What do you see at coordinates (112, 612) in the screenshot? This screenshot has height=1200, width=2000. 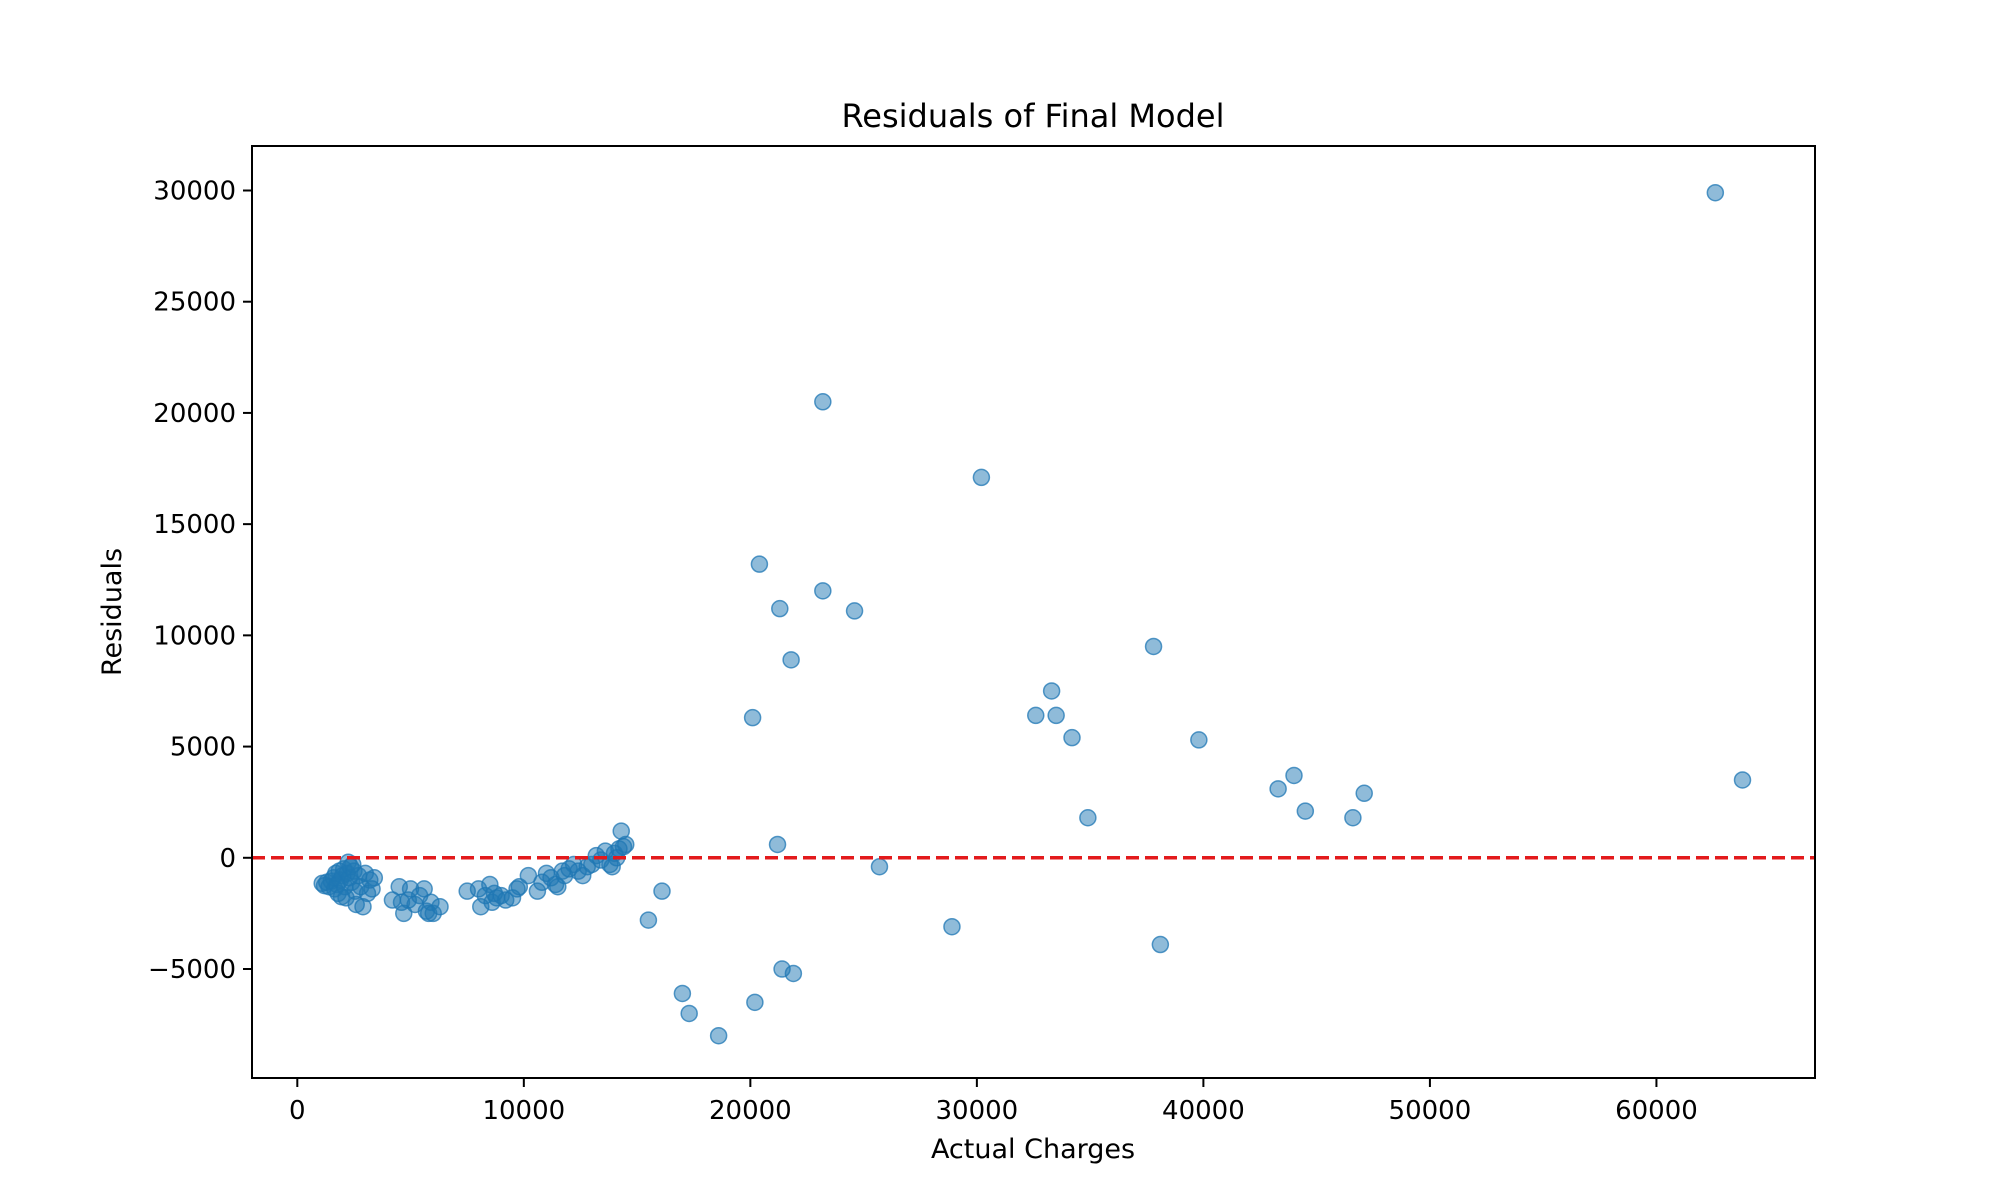 I see `y-axis-label: Residuals` at bounding box center [112, 612].